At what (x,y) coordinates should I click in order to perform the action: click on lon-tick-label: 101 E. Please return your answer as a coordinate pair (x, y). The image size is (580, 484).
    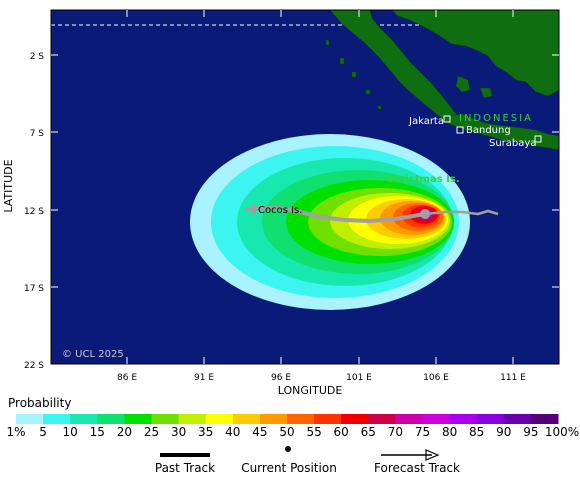
    Looking at the image, I should click on (359, 378).